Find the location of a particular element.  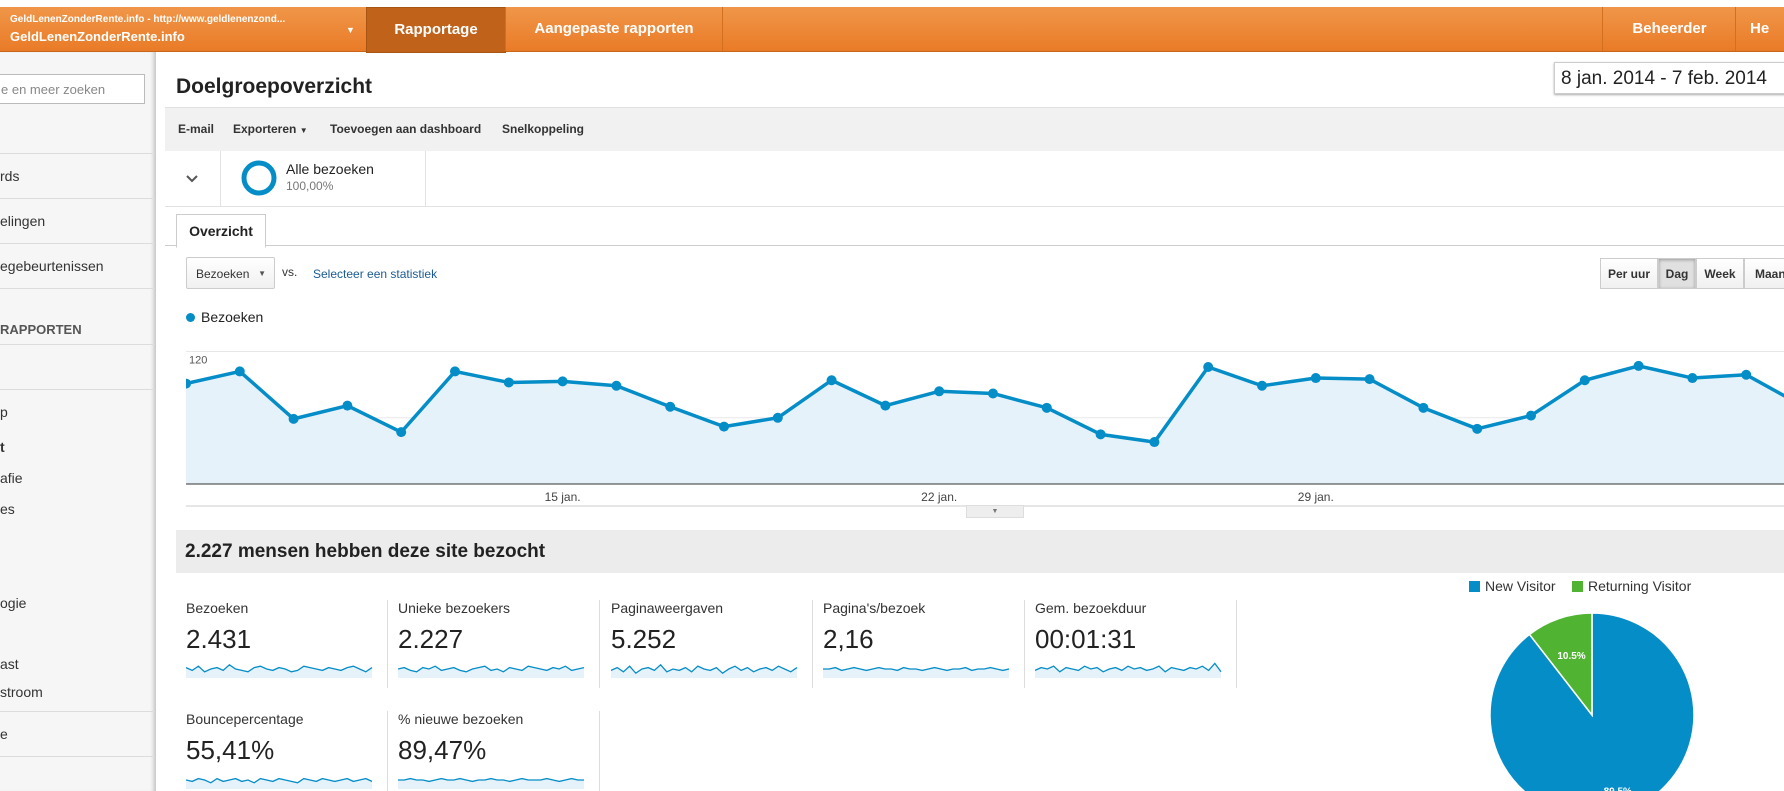

sidebar-item-technologie: ogie is located at coordinates (13, 603).